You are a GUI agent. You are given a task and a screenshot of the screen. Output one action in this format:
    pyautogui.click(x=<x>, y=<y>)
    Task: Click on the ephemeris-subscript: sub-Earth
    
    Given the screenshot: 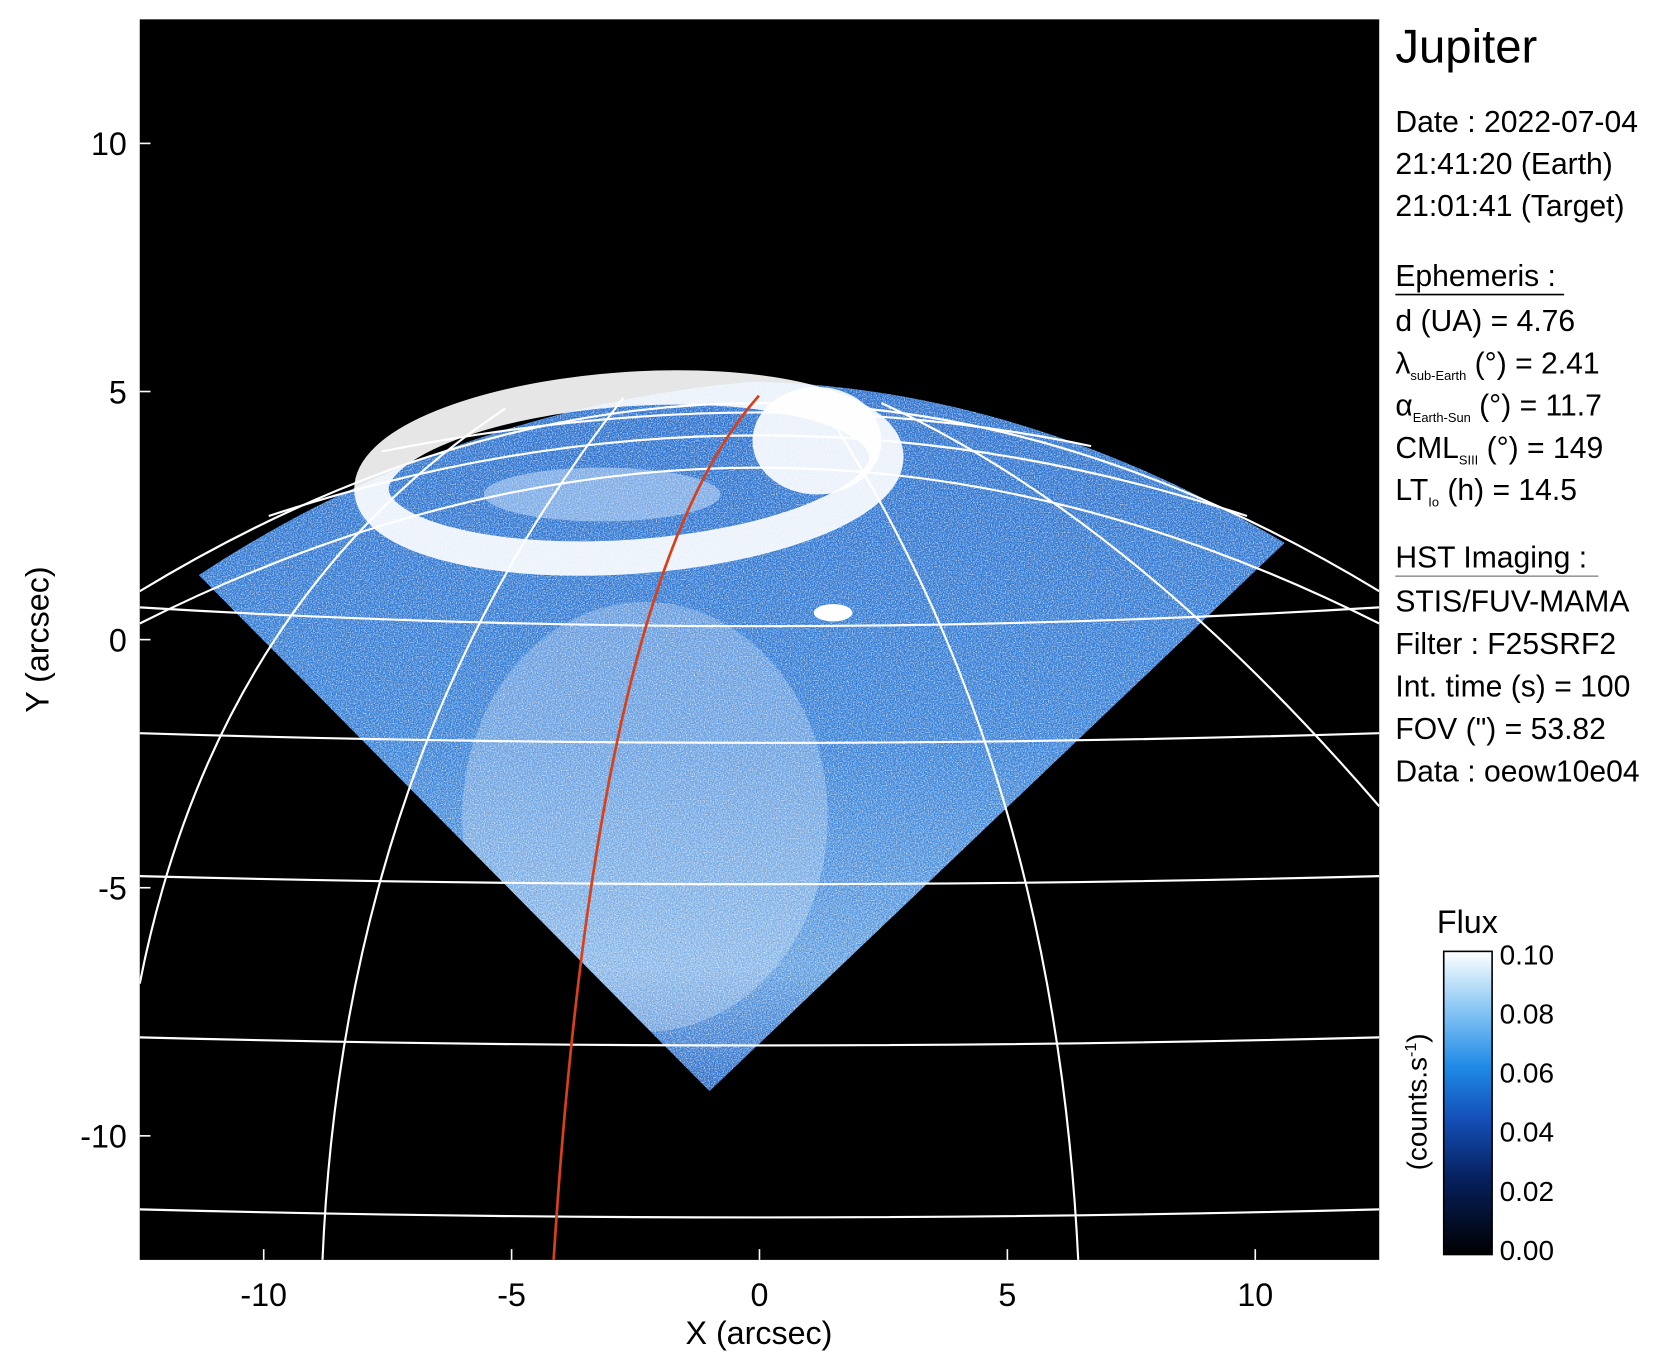 What is the action you would take?
    pyautogui.click(x=1438, y=375)
    